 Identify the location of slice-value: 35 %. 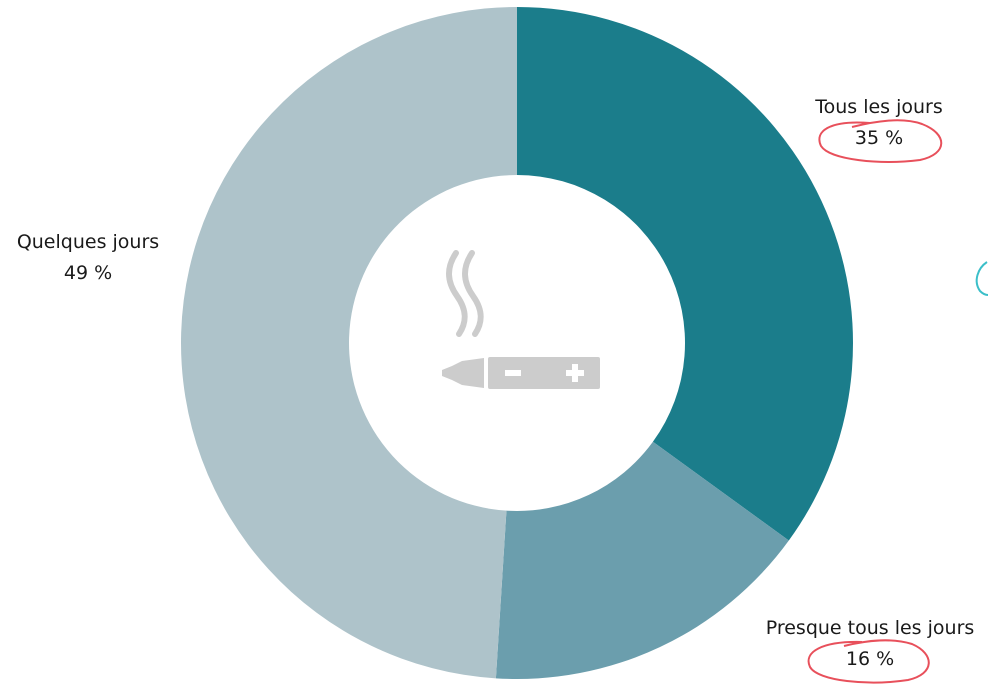
(879, 138).